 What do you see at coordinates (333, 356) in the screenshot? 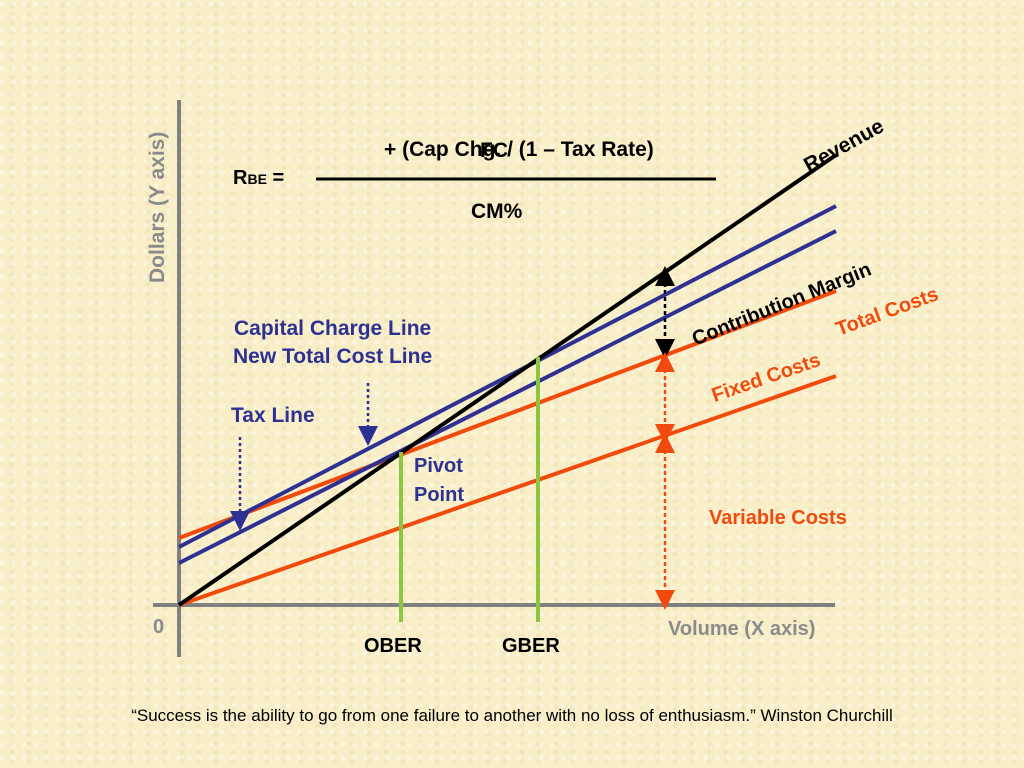
I see `new-total-cost-line-label: New Total Cost Line` at bounding box center [333, 356].